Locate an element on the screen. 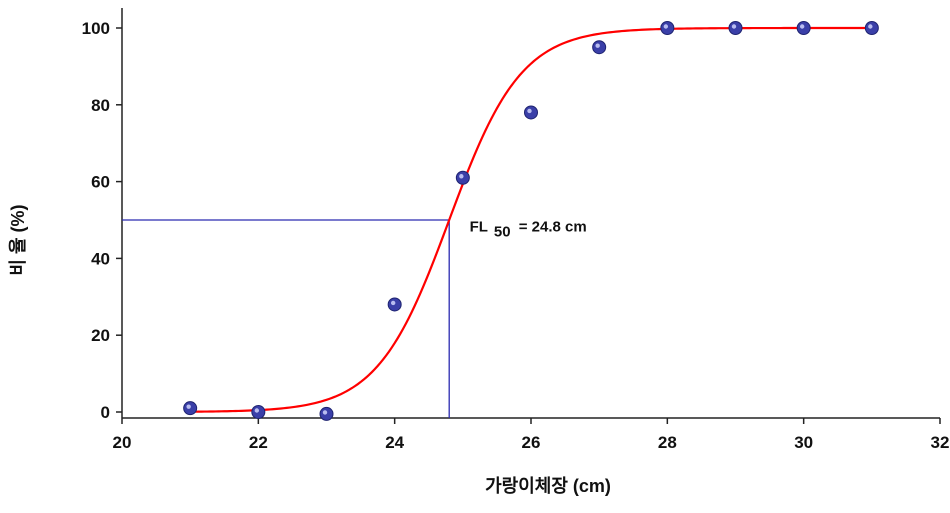  annotation-subscript: 50 is located at coordinates (502, 232).